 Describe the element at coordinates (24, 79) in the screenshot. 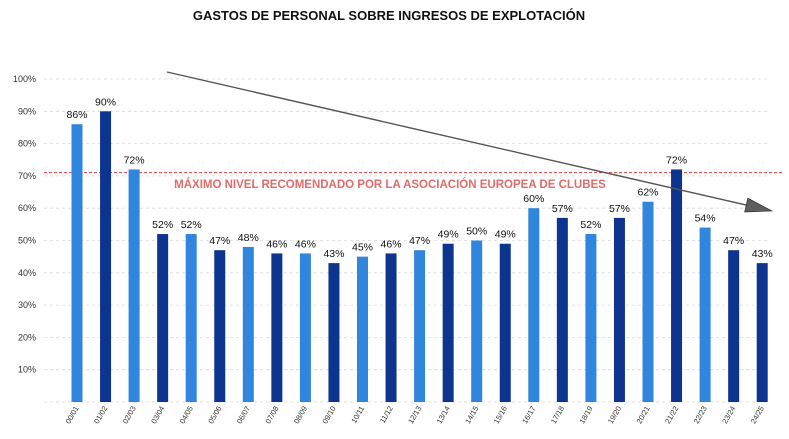

I see `y-tick-label: 100%` at that location.